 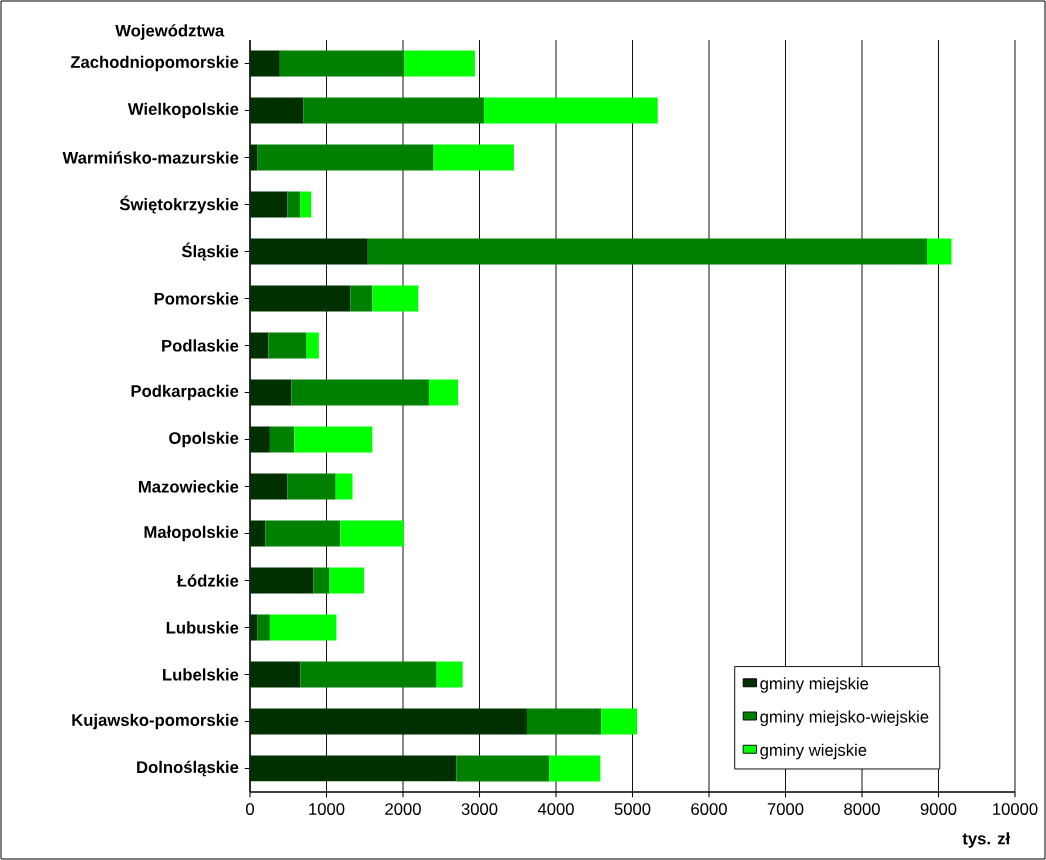 I want to click on legend-label: gminy miejskie, so click(x=814, y=685).